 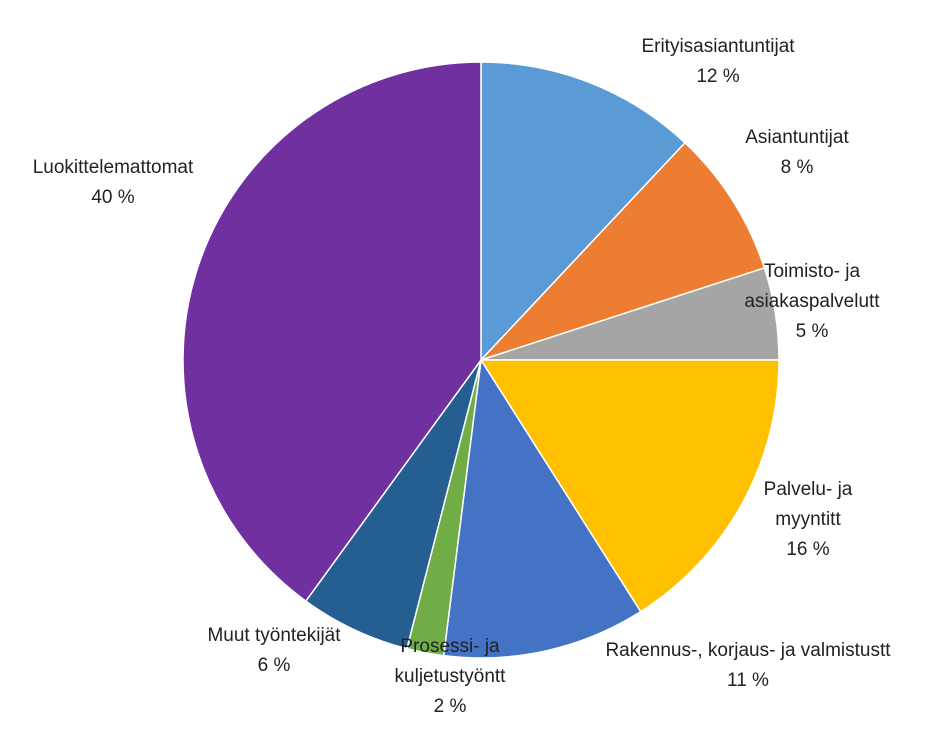 I want to click on slice-category-label: myyntitt, so click(x=808, y=519).